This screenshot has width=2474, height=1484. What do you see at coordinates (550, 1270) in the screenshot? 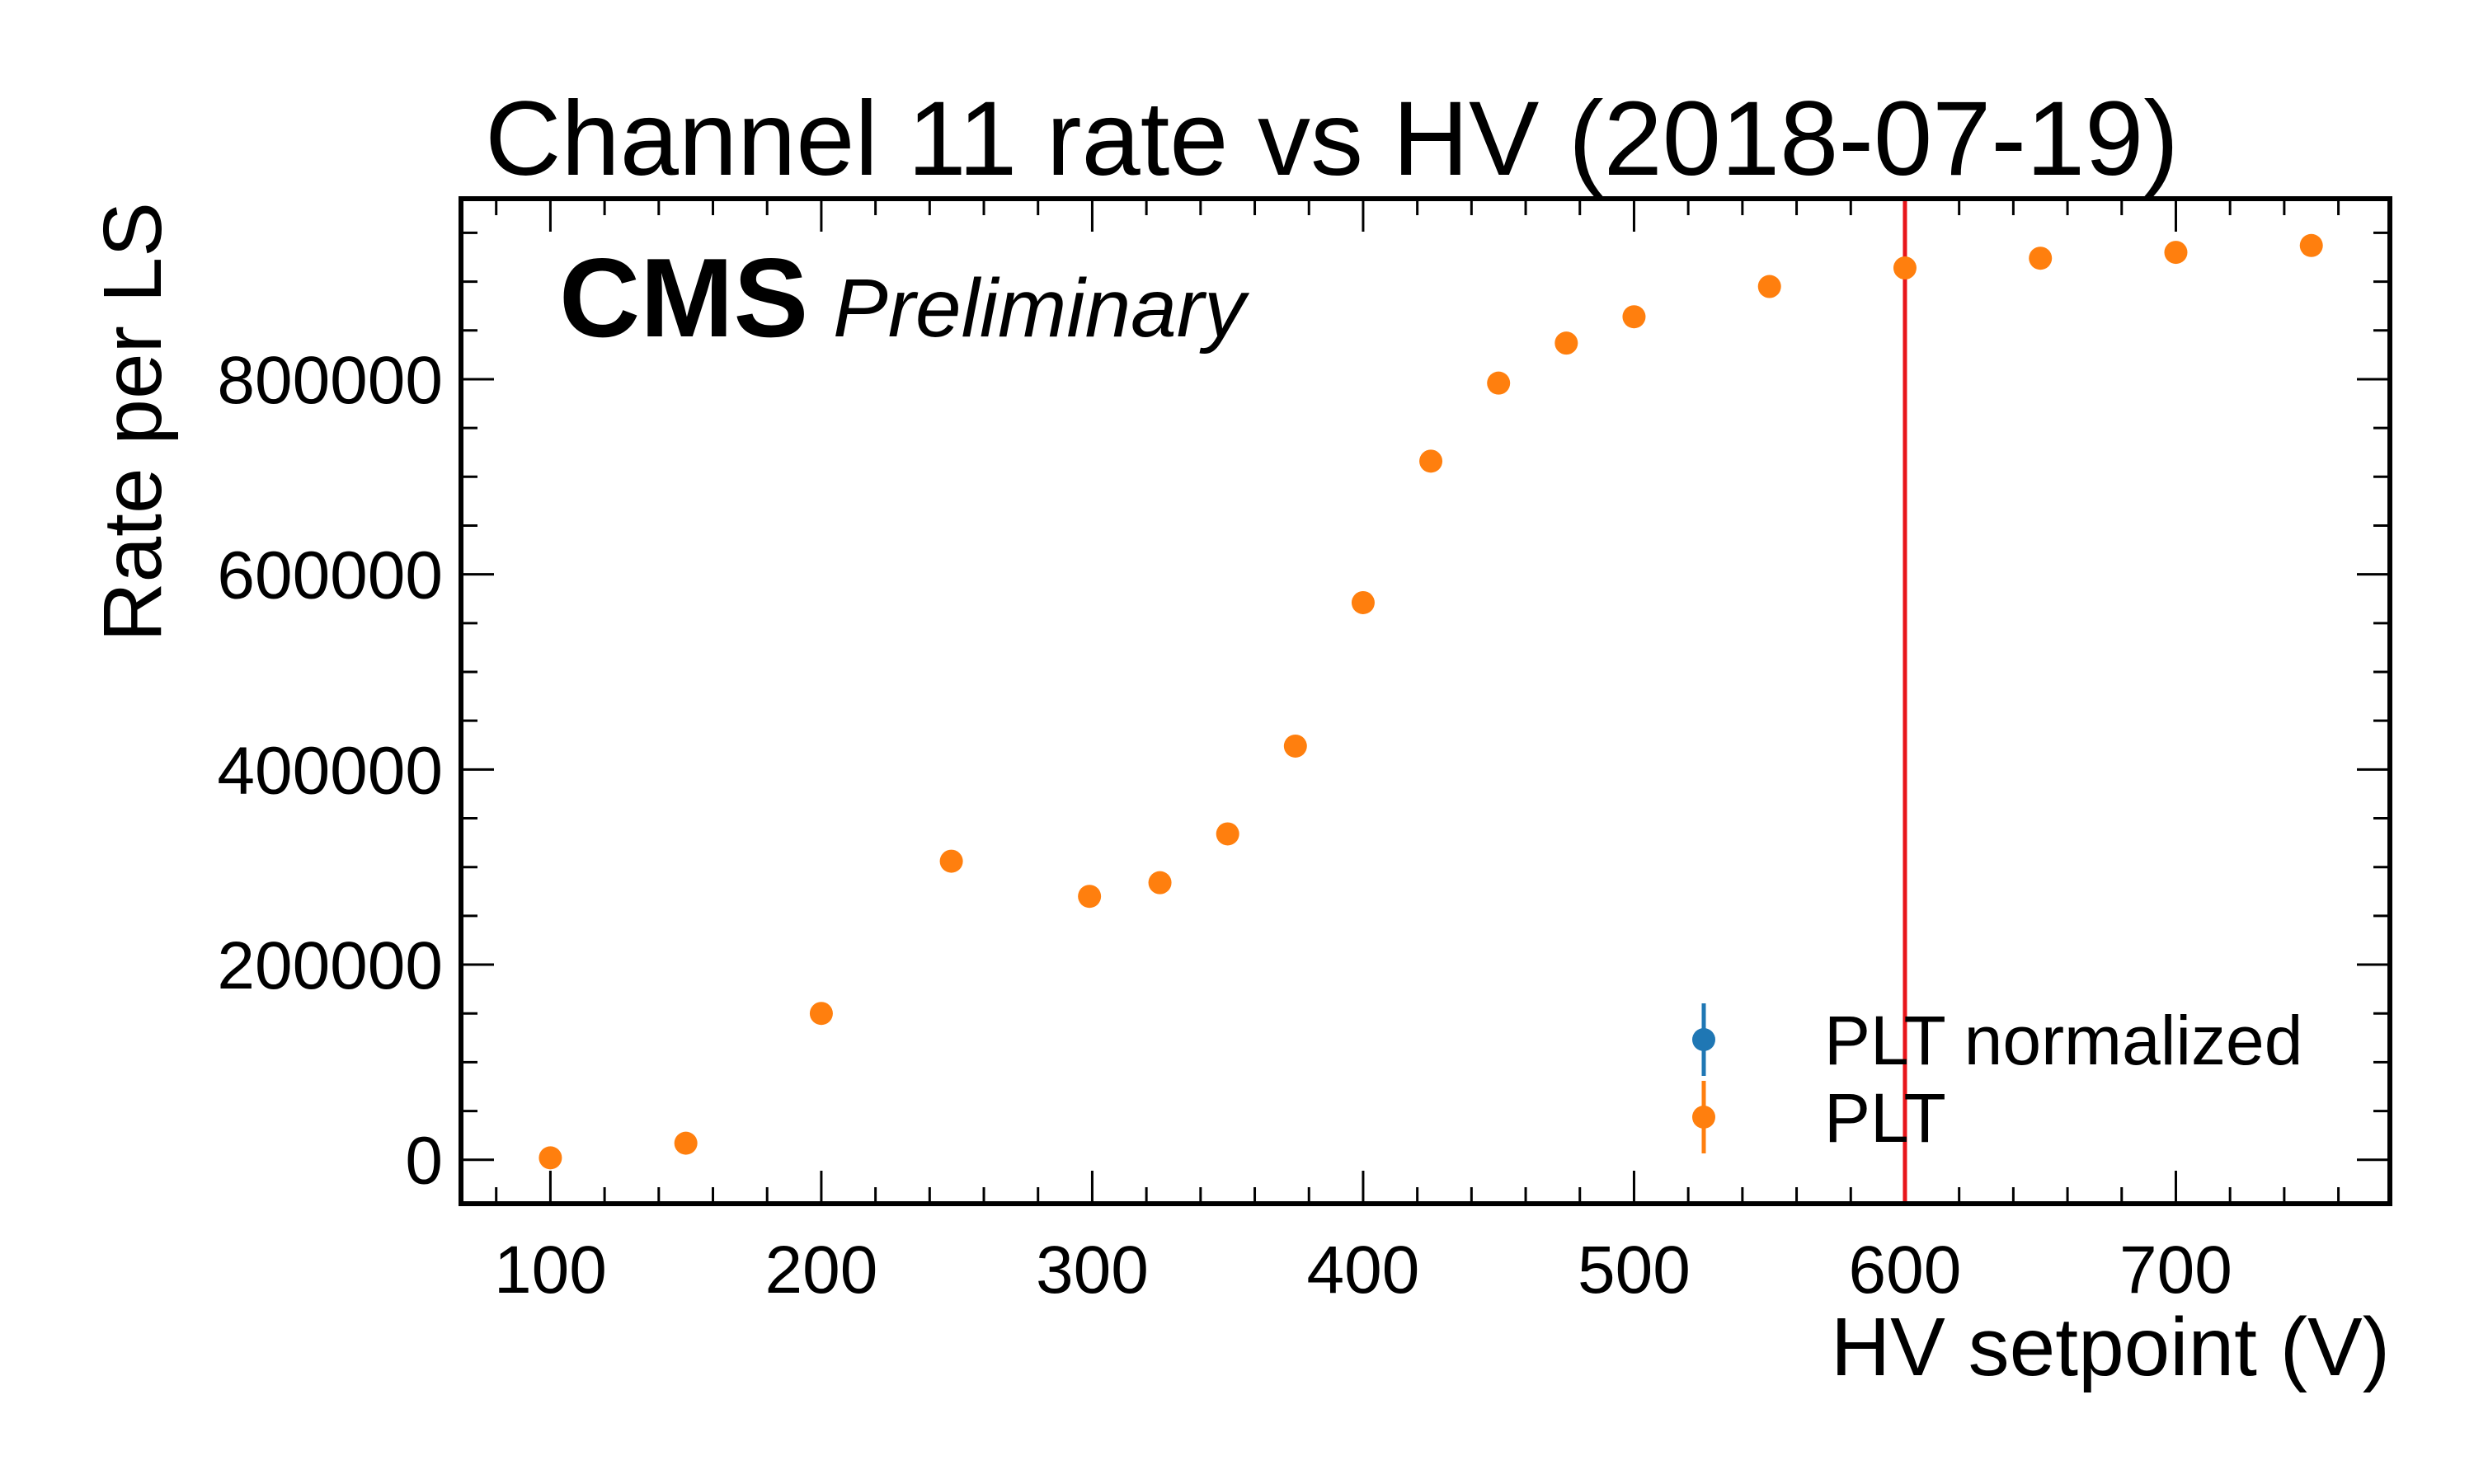
I see `x-tick-label: 100` at bounding box center [550, 1270].